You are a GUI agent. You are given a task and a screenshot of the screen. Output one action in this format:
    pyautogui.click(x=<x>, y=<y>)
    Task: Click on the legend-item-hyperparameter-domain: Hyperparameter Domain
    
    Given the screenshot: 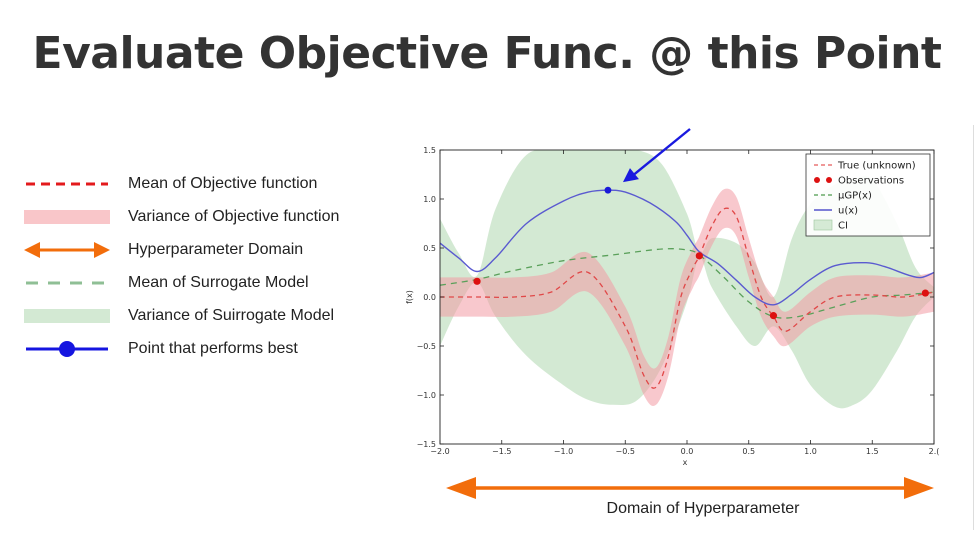 What is the action you would take?
    pyautogui.click(x=163, y=250)
    